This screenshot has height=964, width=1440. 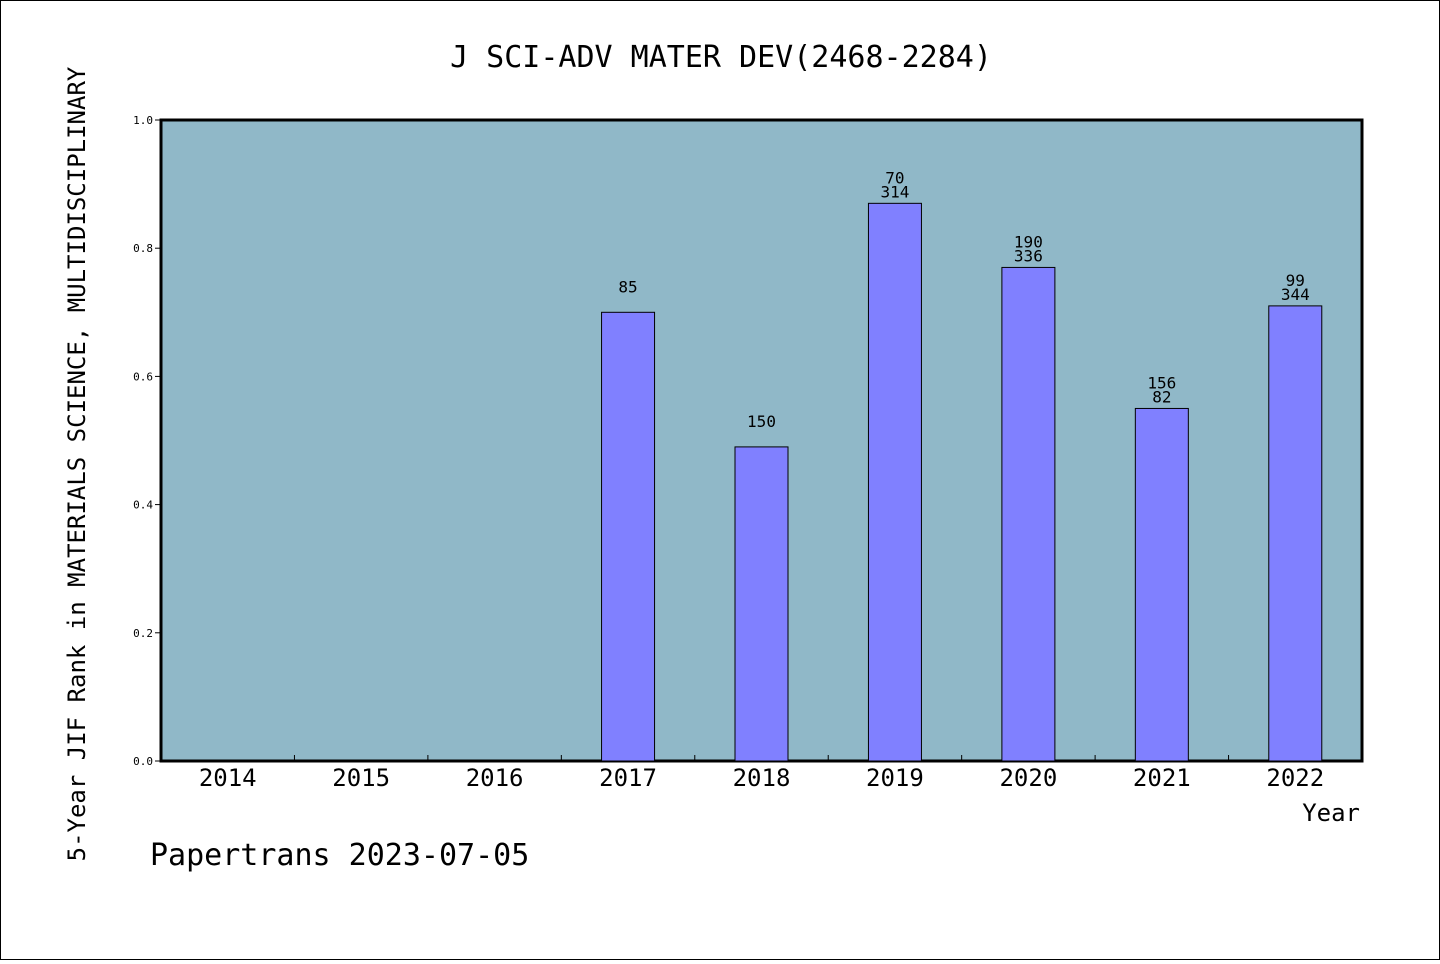 I want to click on bar-data-label: 314, so click(x=894, y=191).